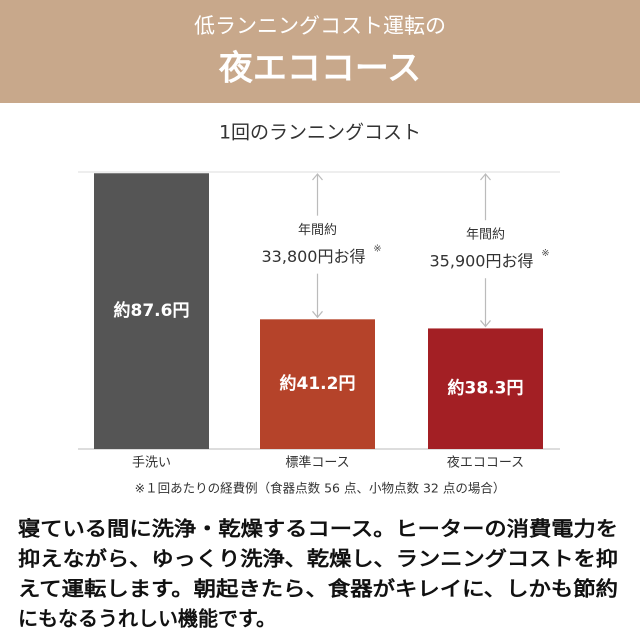 This screenshot has width=640, height=640. I want to click on value-label: 約41.2円, so click(318, 383).